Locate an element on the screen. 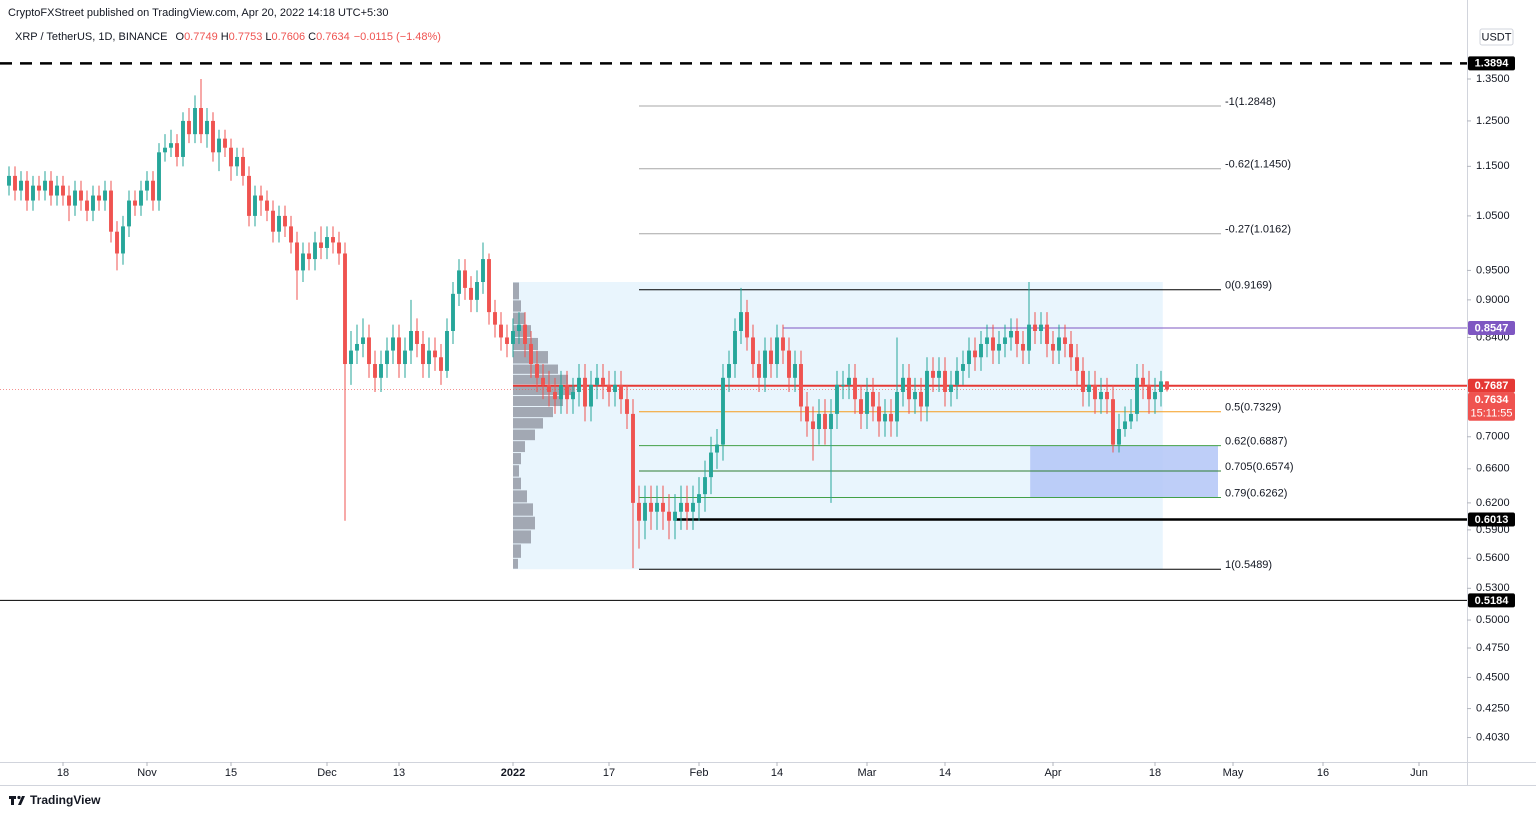  x-tick-label: 2022 is located at coordinates (513, 773).